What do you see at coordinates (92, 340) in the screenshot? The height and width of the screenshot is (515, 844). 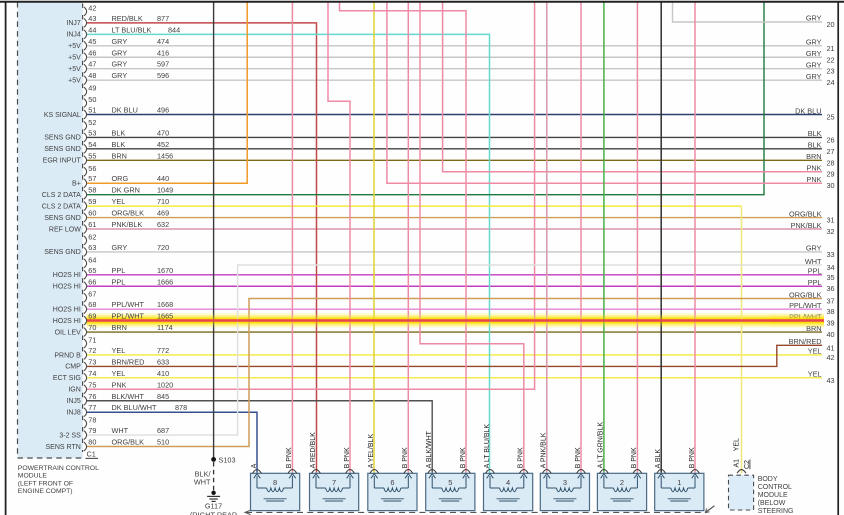 I see `svg-text: 71` at bounding box center [92, 340].